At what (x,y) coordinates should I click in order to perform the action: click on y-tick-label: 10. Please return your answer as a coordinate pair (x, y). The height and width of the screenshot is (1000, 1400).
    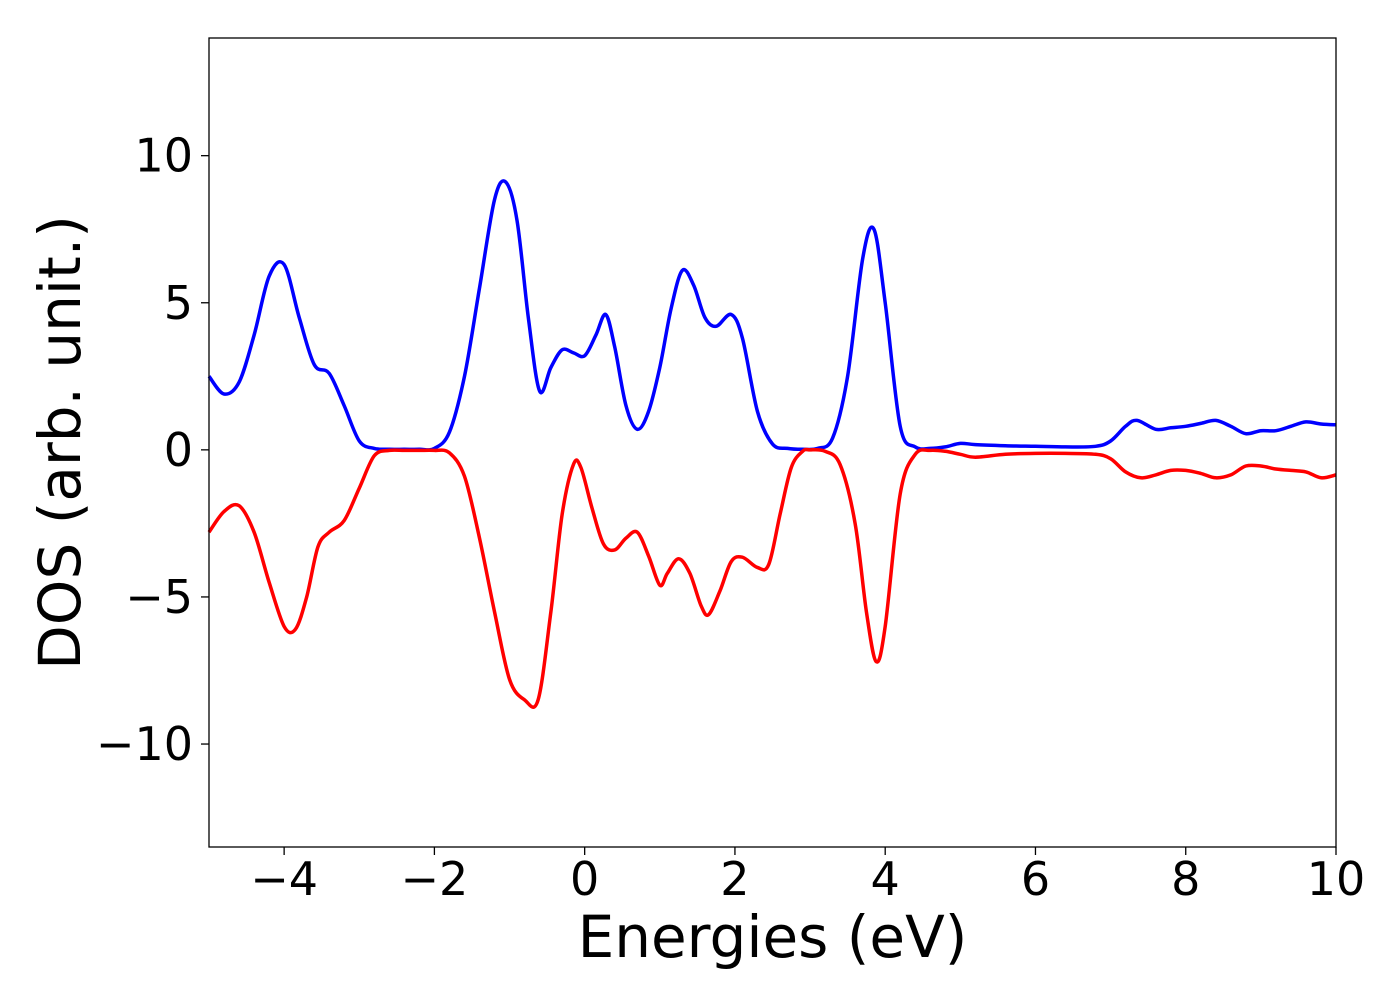
    Looking at the image, I should click on (163, 156).